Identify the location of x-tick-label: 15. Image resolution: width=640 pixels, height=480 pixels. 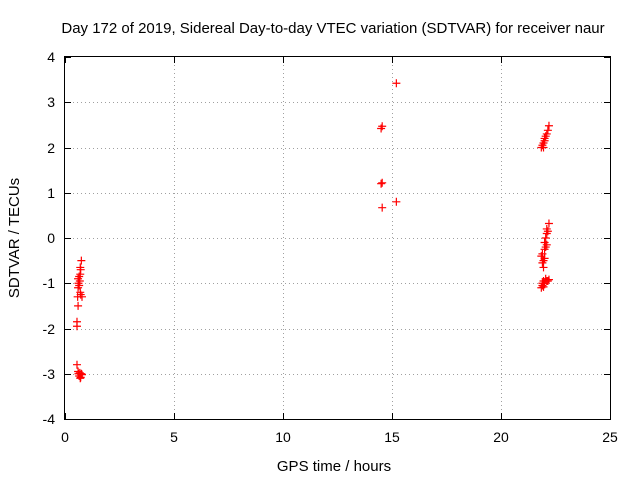
(392, 437).